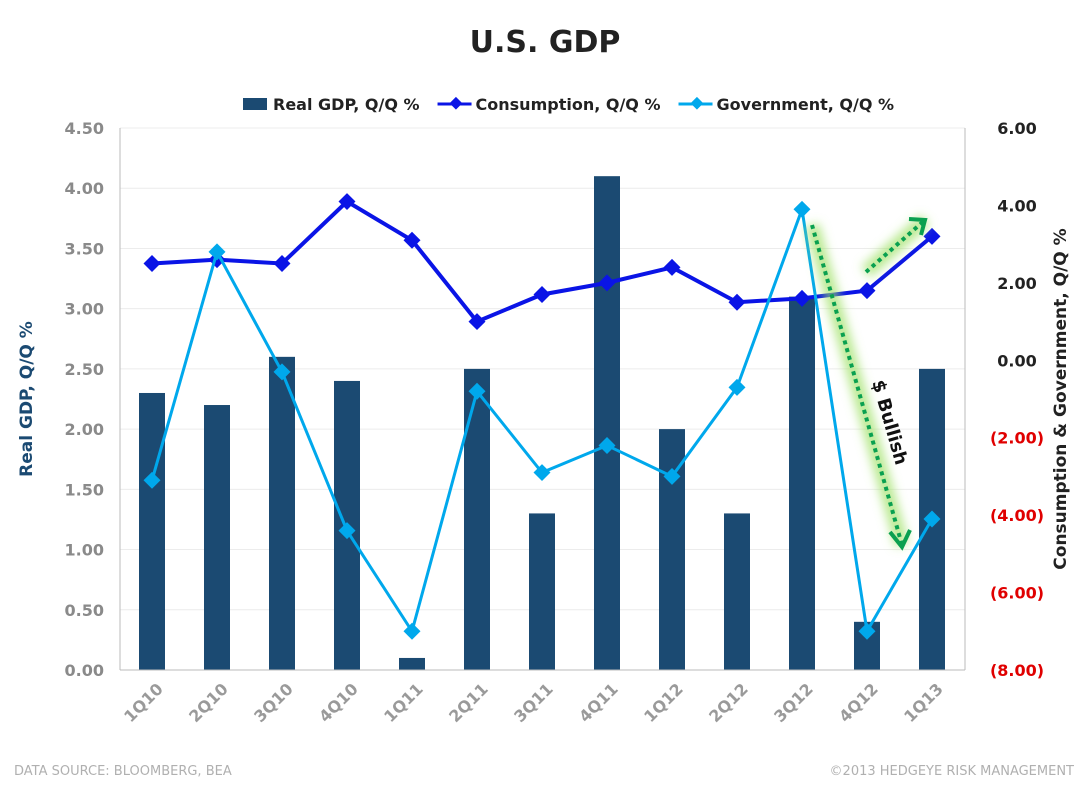 The image size is (1090, 793). Describe the element at coordinates (282, 513) in the screenshot. I see `bar-3Q10` at that location.